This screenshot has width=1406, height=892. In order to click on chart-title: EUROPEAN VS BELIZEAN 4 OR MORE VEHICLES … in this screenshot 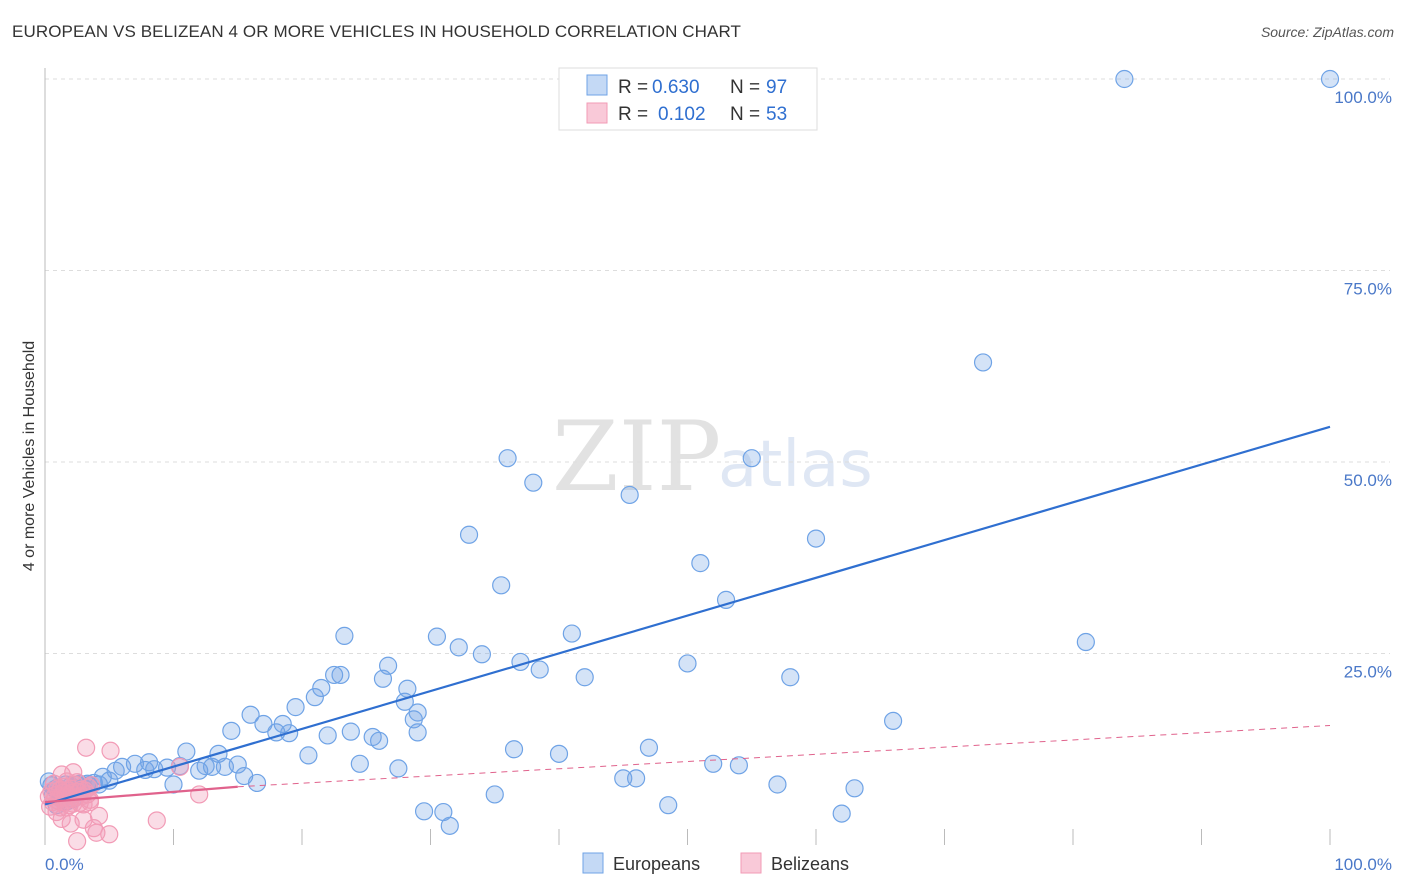, I will do `click(377, 31)`.